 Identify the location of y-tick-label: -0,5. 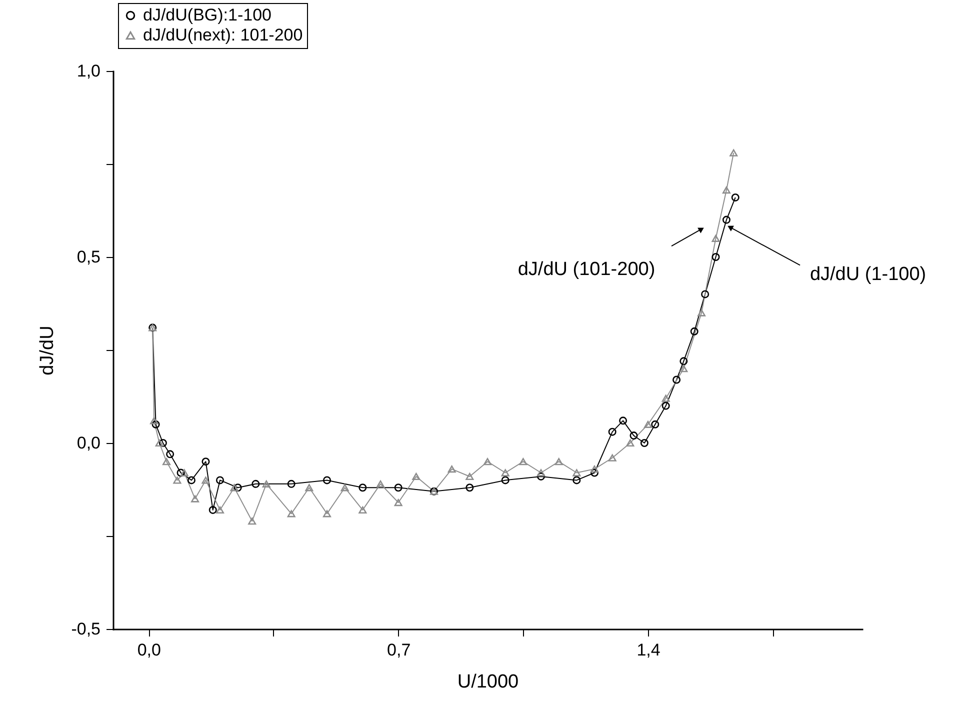
(85, 629).